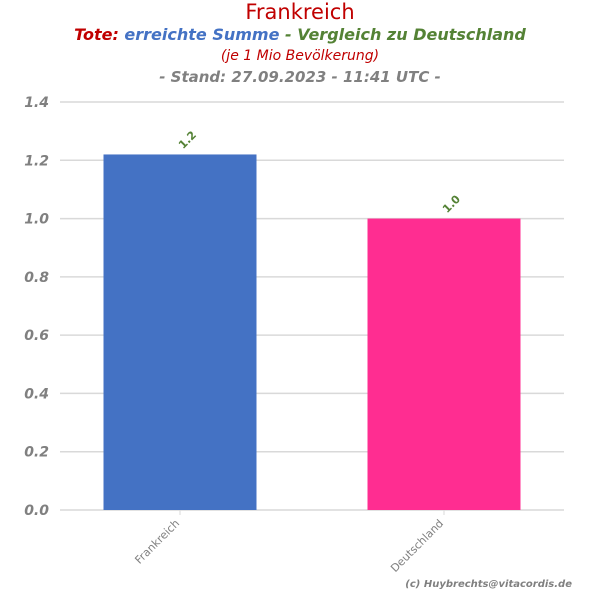  I want to click on data-label: 1.2, so click(187, 139).